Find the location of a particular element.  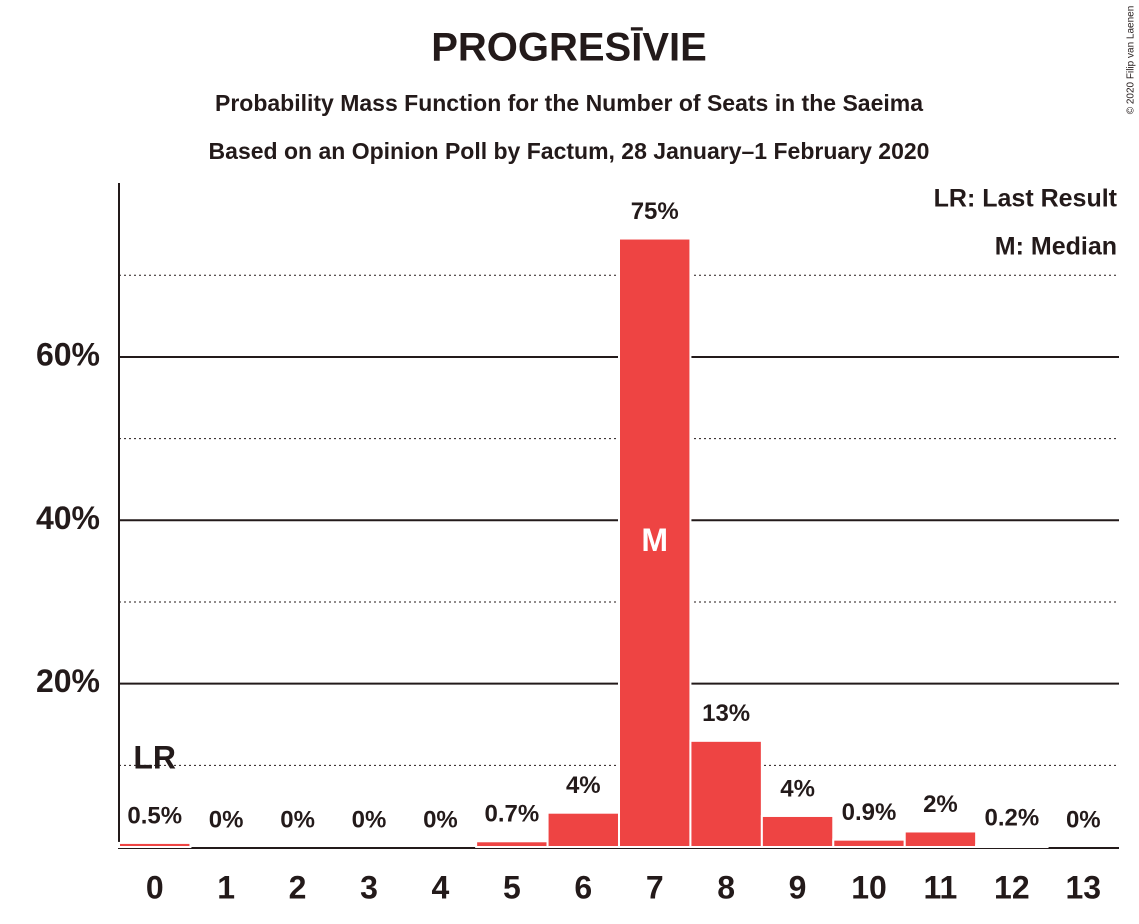

x-tick-label: 13 is located at coordinates (1083, 887).